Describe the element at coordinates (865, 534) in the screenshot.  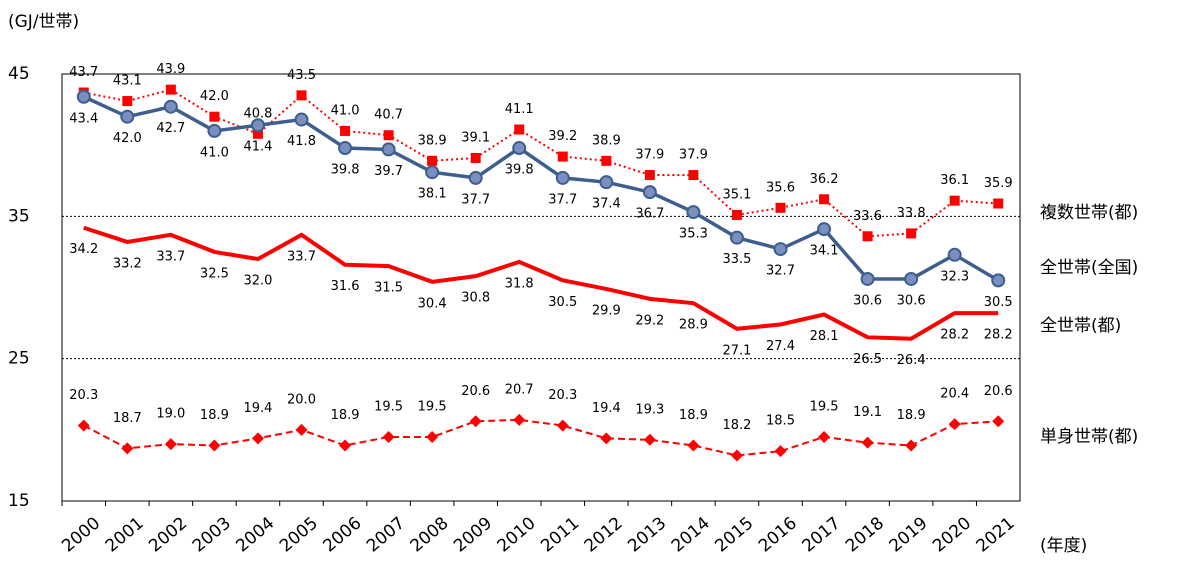
I see `x-tick-label: 2018` at that location.